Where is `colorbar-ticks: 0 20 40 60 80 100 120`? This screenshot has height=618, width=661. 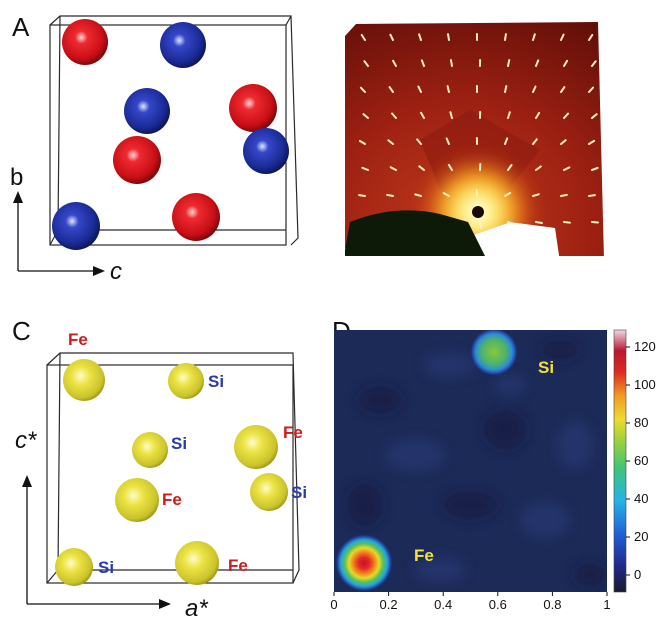 colorbar-ticks: 0 20 40 60 80 100 120 is located at coordinates (641, 460).